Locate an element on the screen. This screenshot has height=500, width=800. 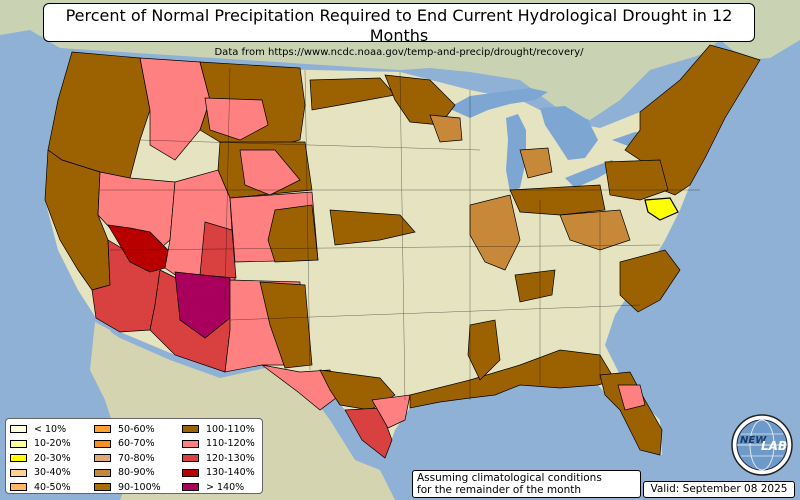
legend-item: > 140% is located at coordinates (218, 487).